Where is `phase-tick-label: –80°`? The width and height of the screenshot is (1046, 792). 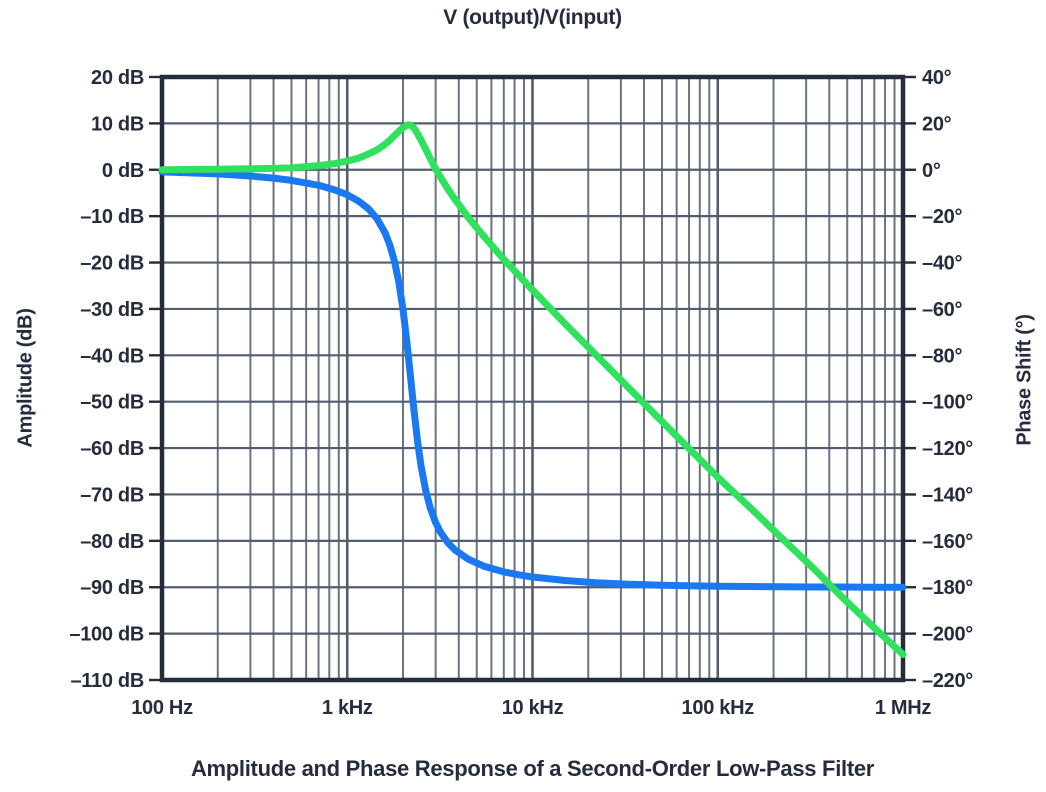
phase-tick-label: –80° is located at coordinates (942, 356).